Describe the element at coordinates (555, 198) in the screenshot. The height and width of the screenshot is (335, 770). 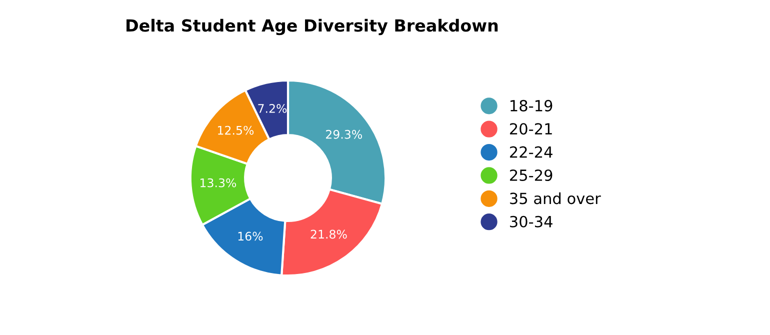
I see `legend-label: 35 and over` at that location.